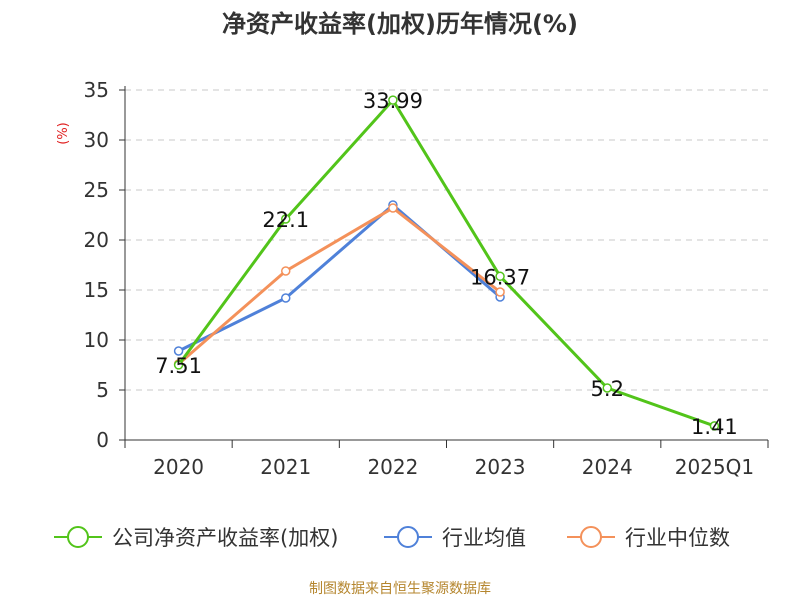 This screenshot has height=600, width=800. I want to click on point-company-2020, so click(178, 365).